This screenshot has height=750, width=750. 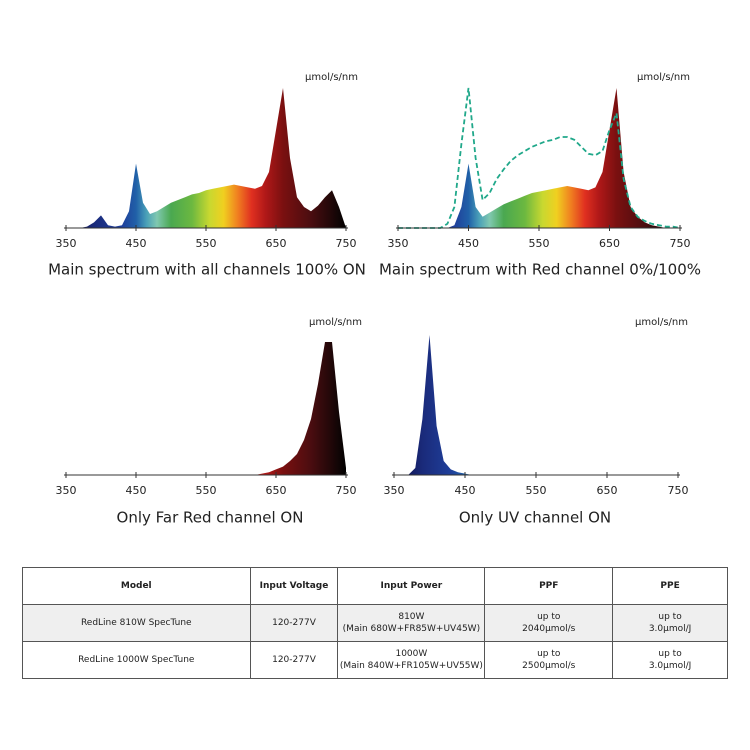 What do you see at coordinates (411, 623) in the screenshot?
I see `table-cell: 810W (Main 680W+FR85W+UV45W)` at bounding box center [411, 623].